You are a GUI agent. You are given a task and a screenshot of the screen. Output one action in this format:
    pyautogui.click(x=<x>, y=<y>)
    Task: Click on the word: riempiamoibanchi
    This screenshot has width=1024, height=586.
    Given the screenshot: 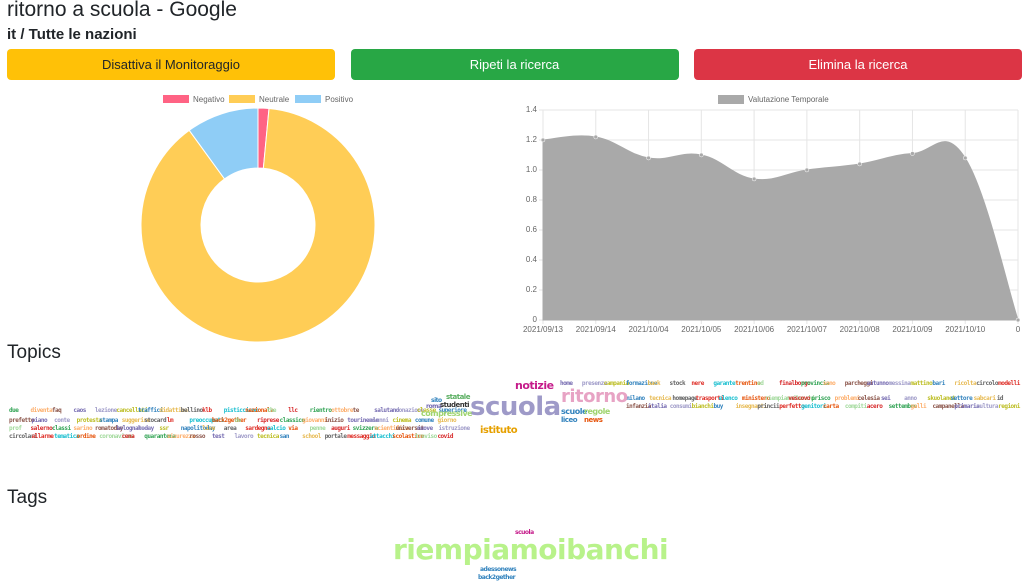 What is the action you would take?
    pyautogui.click(x=531, y=549)
    